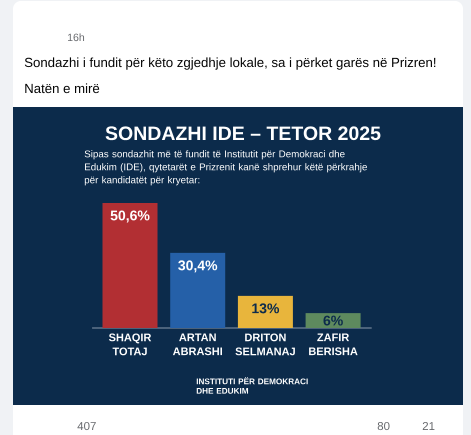  I want to click on text: INSTITUTI PËR DEMOKRACI DHE EDUKIM, so click(252, 385).